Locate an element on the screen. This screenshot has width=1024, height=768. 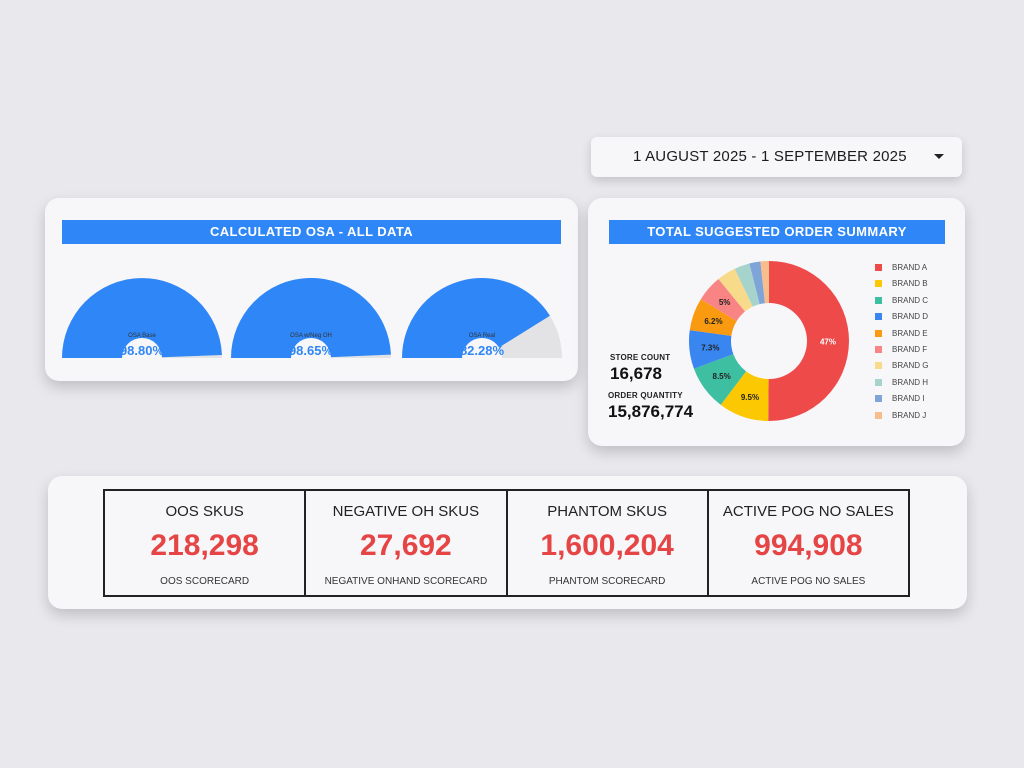
gauge-label-osa-base: OSA Base is located at coordinates (142, 336).